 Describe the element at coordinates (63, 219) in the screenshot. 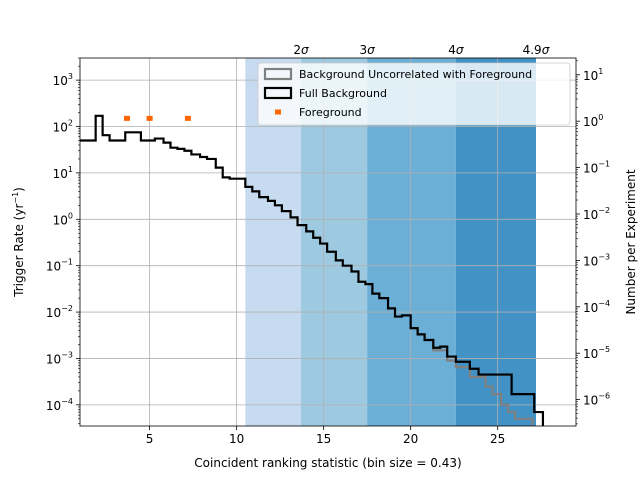

I see `y-left-tick-label-5: 10⁰` at that location.